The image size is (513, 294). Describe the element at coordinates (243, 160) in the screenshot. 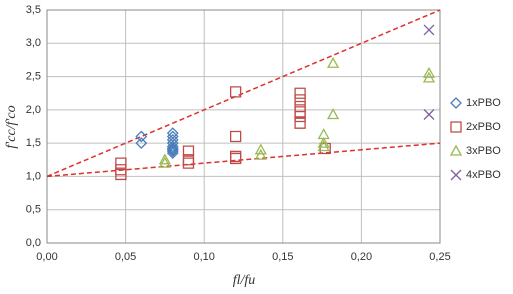

I see `reference-line` at that location.